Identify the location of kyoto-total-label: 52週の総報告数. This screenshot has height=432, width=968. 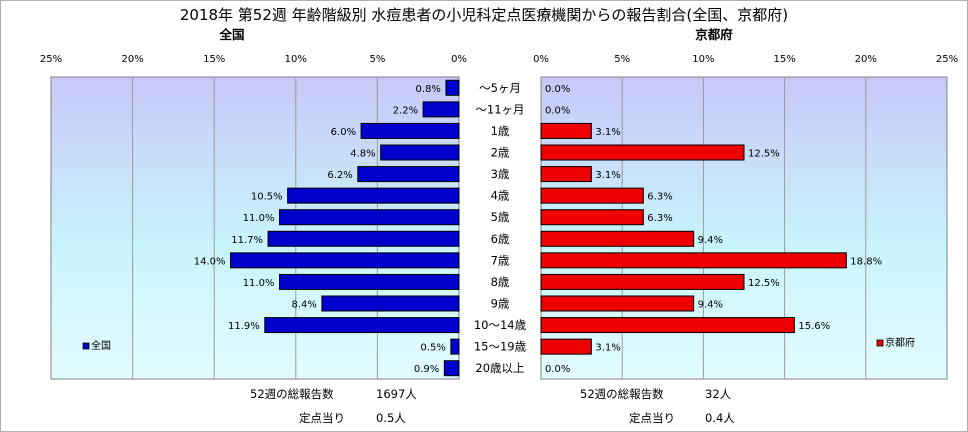
(622, 394).